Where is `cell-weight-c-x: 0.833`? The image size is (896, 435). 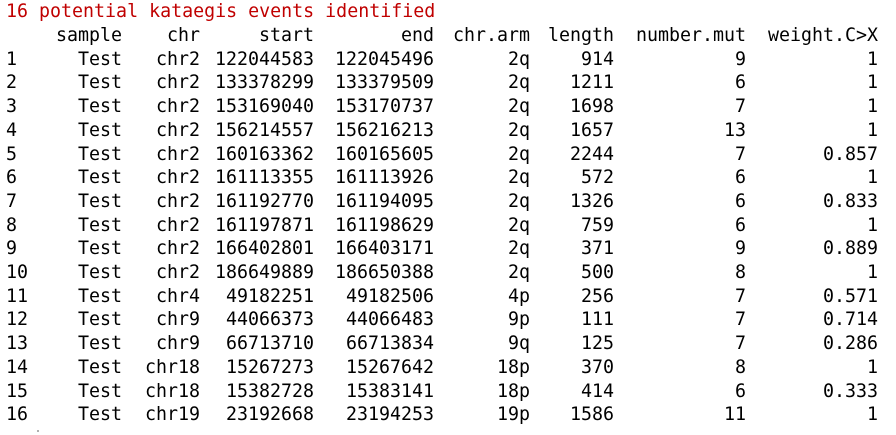
cell-weight-c-x: 0.833 is located at coordinates (850, 201).